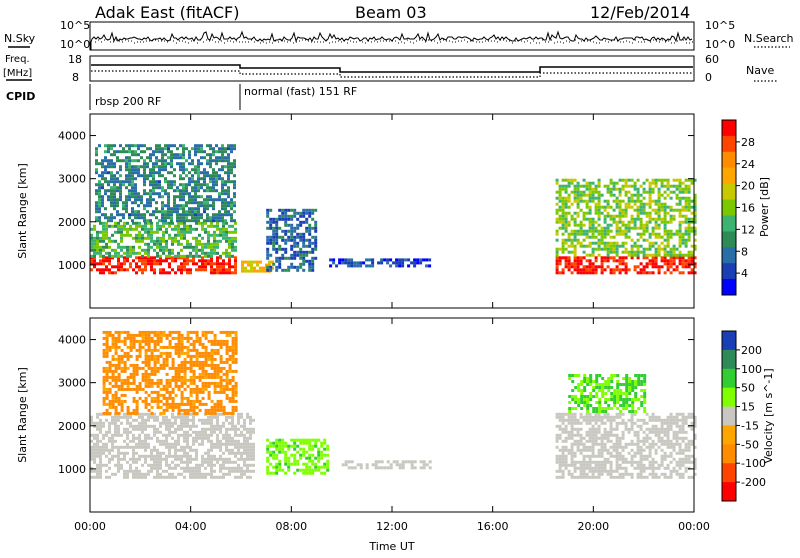 Image resolution: width=800 pixels, height=558 pixels. What do you see at coordinates (390, 68) in the screenshot?
I see `freq-panel: Freq. [MHz] 18 8 60 0 Nave` at bounding box center [390, 68].